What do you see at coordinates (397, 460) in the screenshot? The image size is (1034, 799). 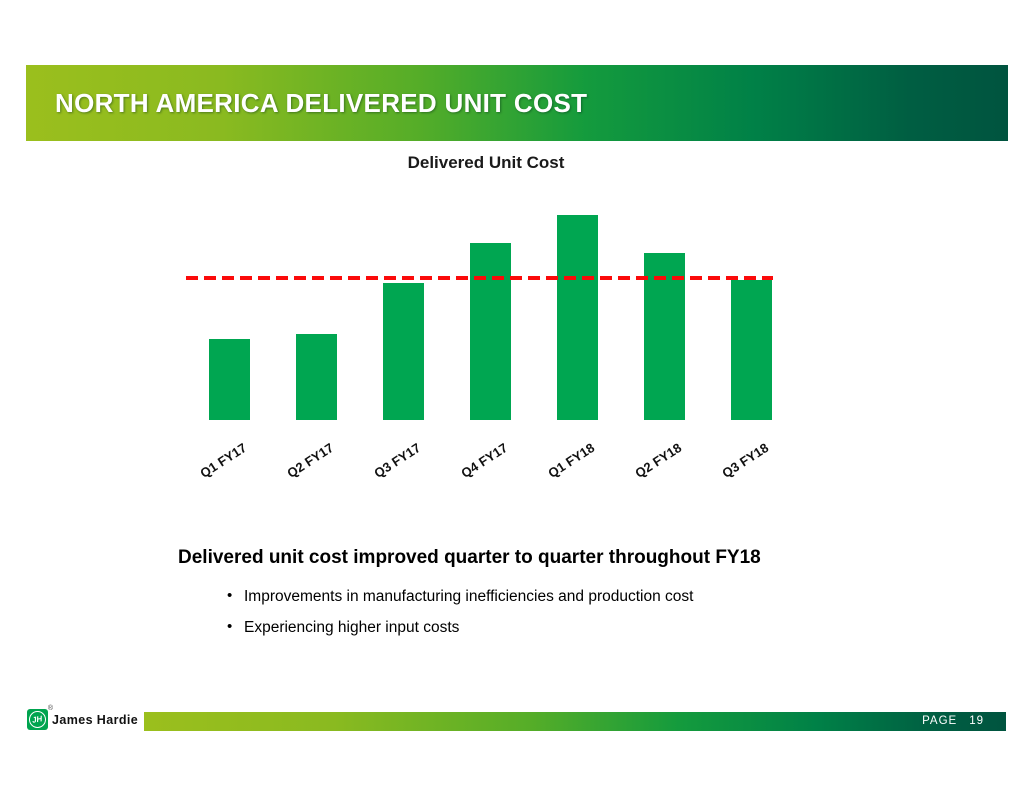 I see `x-axis-label: Q3 FY17` at bounding box center [397, 460].